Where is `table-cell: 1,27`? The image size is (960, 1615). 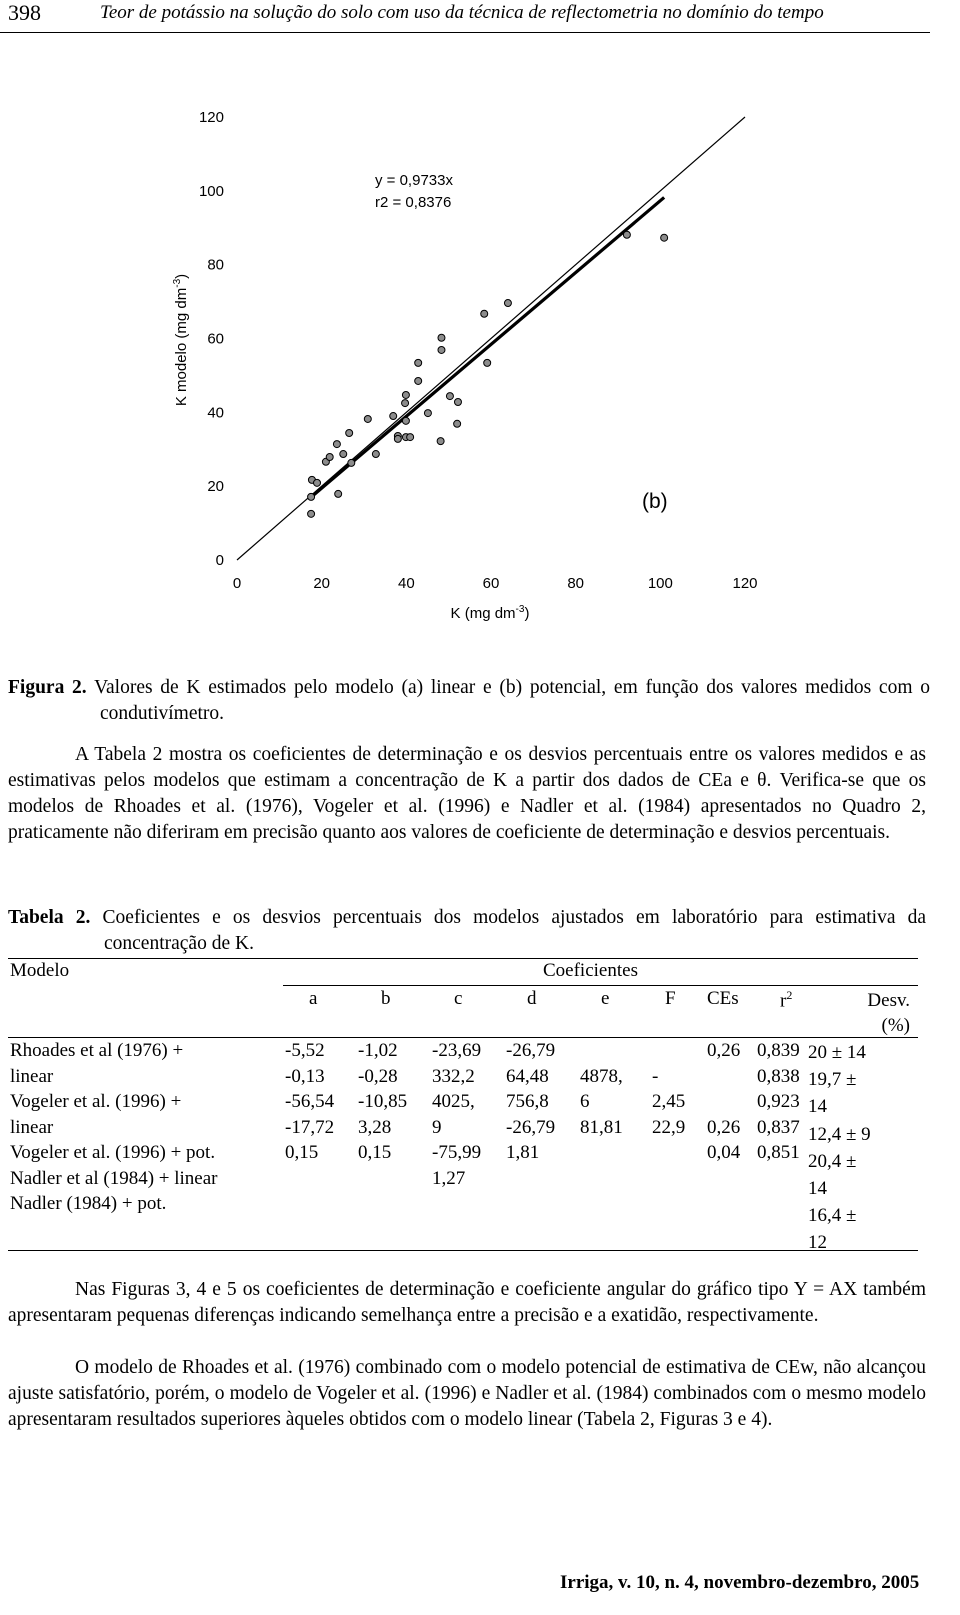 table-cell: 1,27 is located at coordinates (449, 1178).